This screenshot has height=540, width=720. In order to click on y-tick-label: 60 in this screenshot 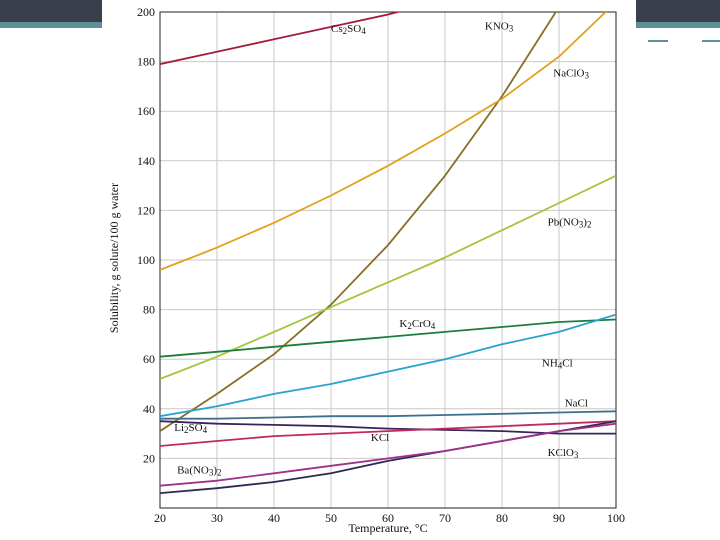, I will do `click(149, 359)`.